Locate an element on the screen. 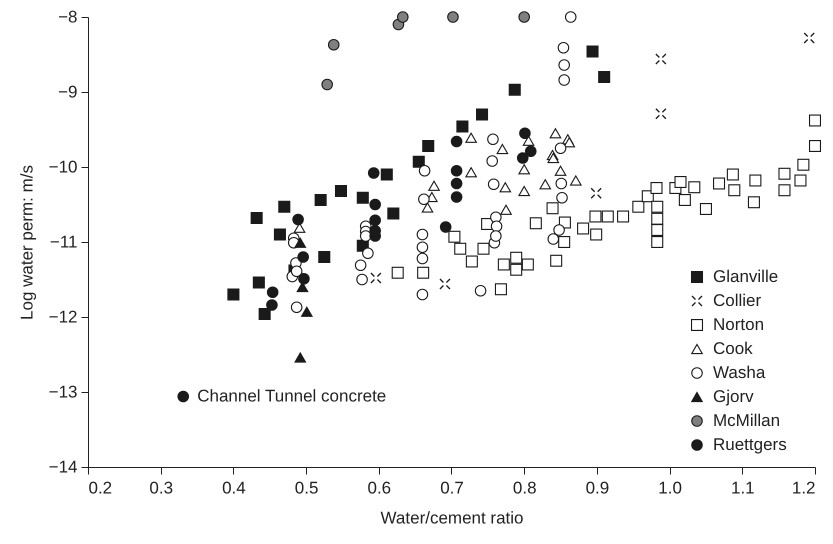  y-tick-label: −11 is located at coordinates (64, 242).